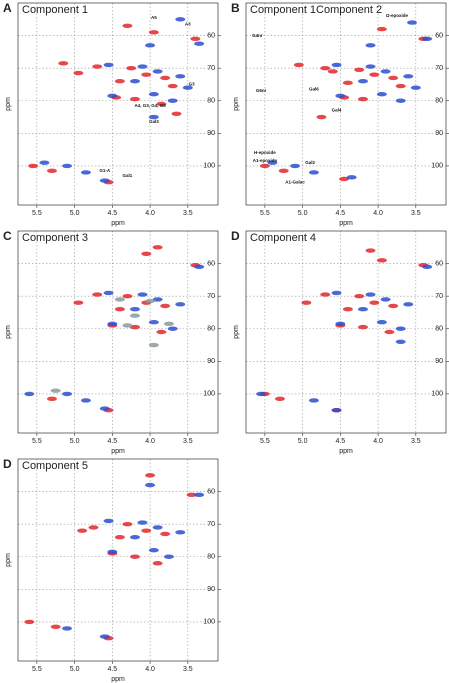 This screenshot has width=449, height=683. What do you see at coordinates (55, 466) in the screenshot?
I see `panel-title: Component 5` at bounding box center [55, 466].